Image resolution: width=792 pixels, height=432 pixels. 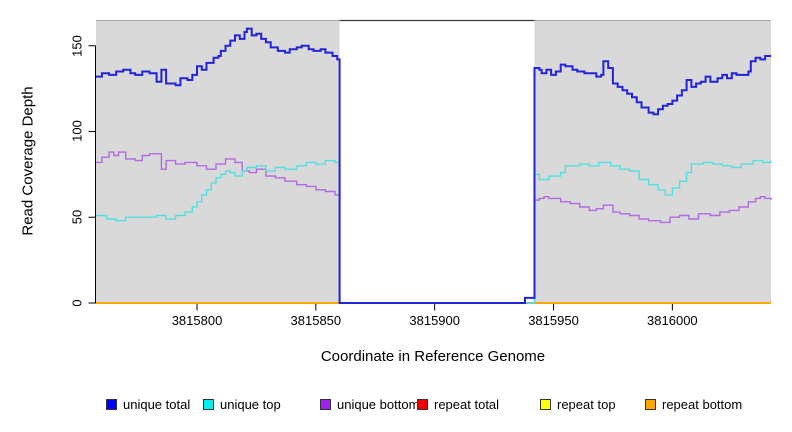 I want to click on y-tick-label: 100, so click(x=77, y=131).